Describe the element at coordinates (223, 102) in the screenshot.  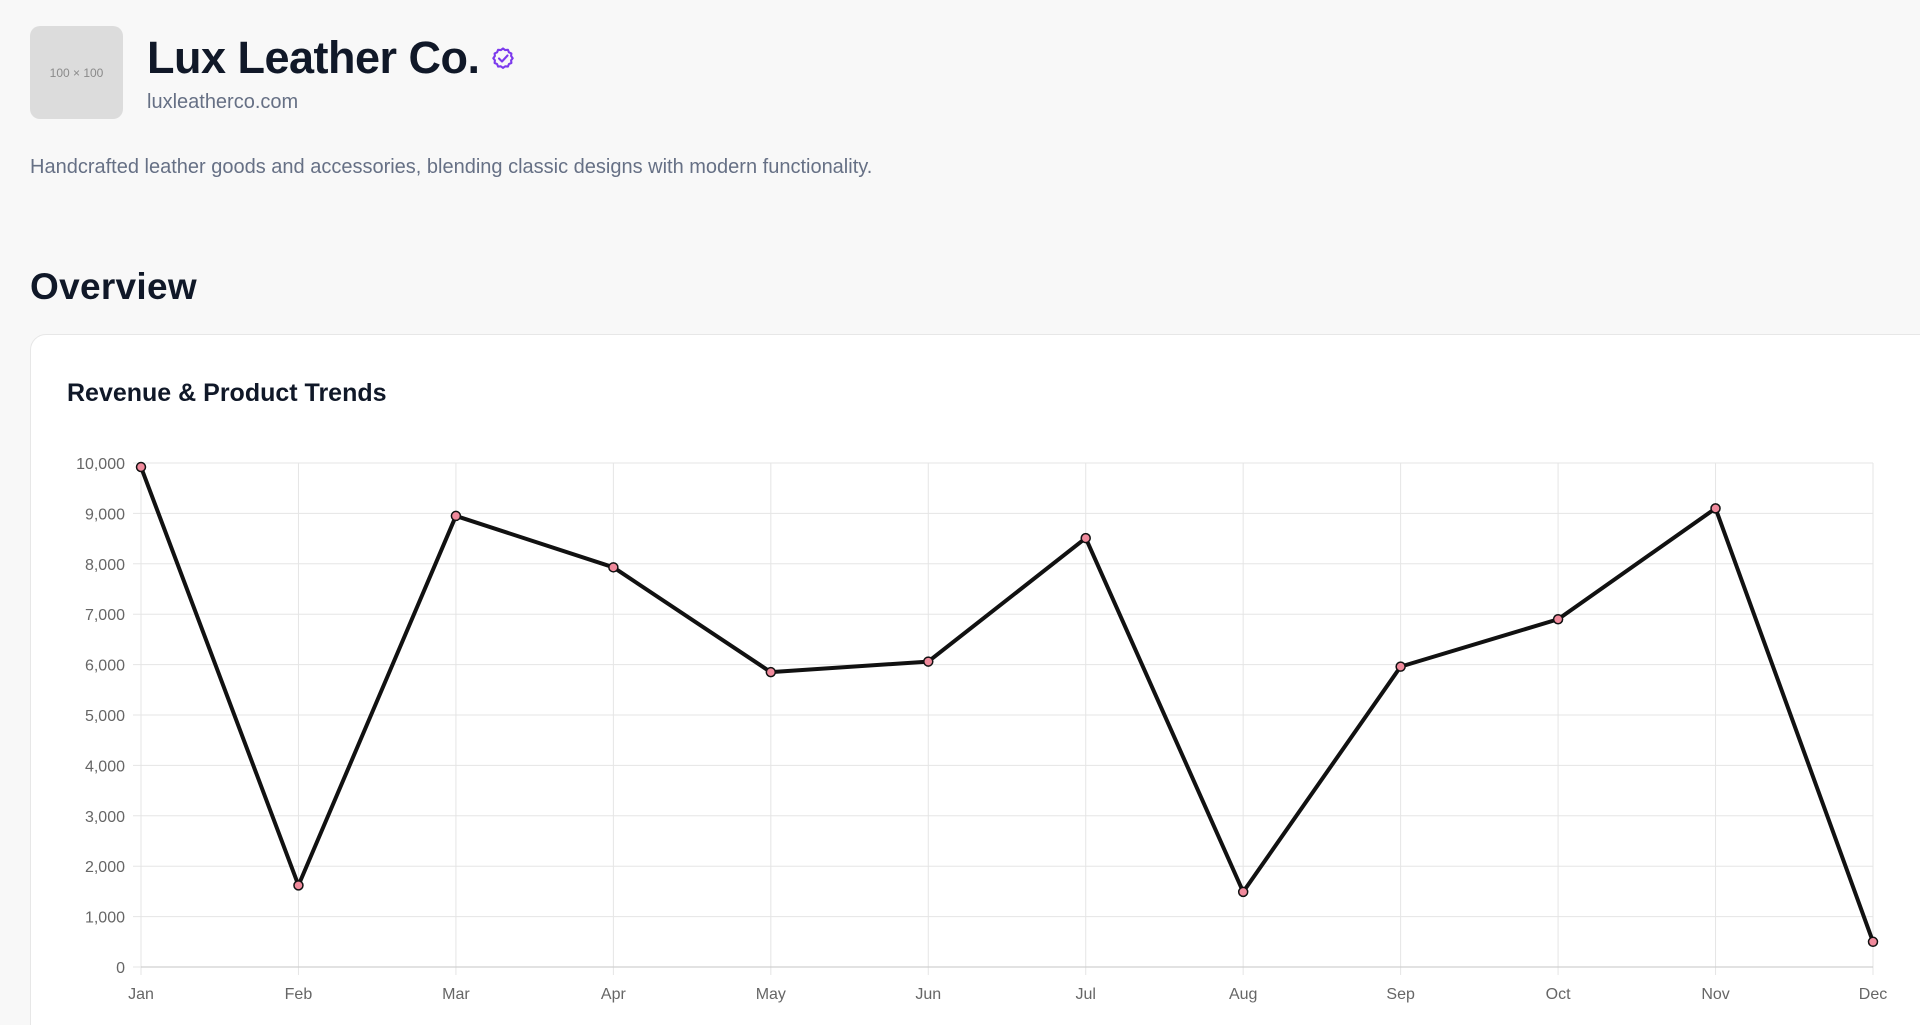
I see `company-domain: luxleatherco.com` at that location.